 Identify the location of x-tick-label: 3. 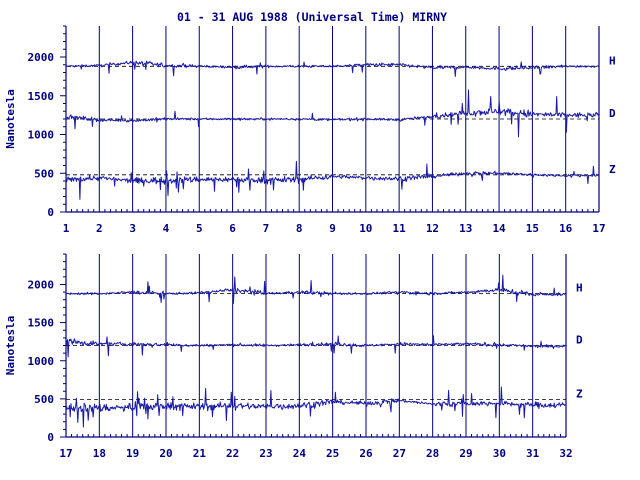
(132, 228).